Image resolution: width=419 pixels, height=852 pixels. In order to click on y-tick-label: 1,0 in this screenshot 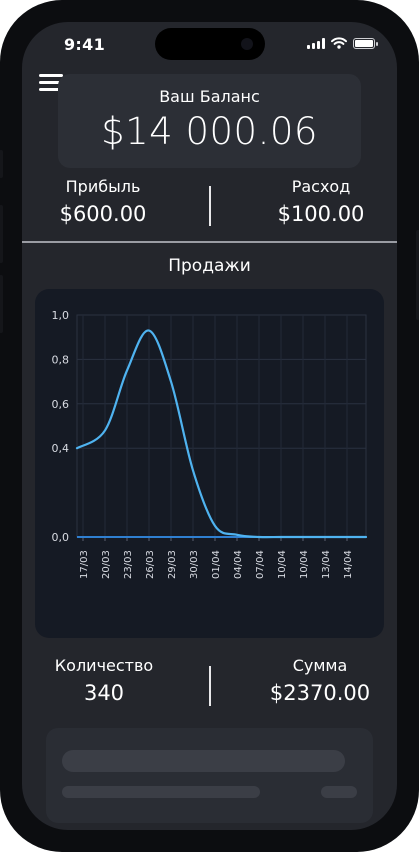, I will do `click(61, 315)`.